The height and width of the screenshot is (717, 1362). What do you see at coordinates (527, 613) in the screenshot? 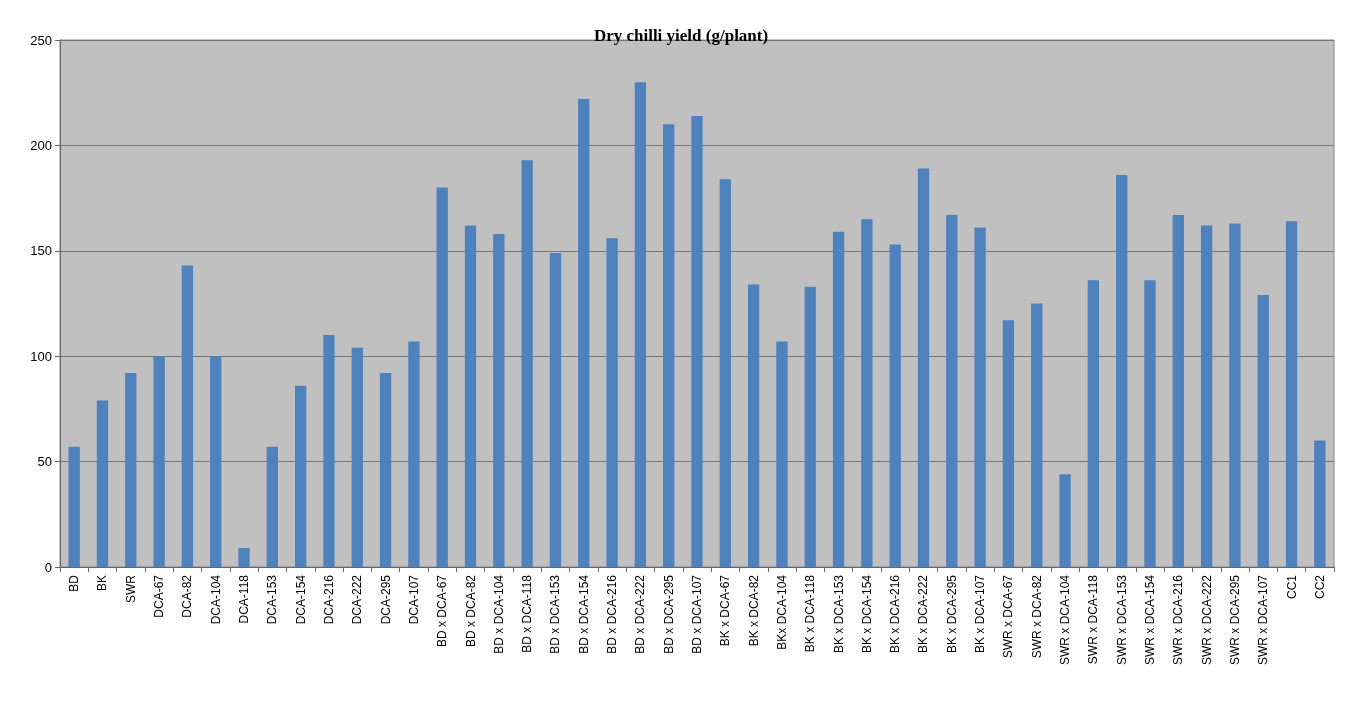
I see `x-tick-label: BD x DCA-118` at bounding box center [527, 613].